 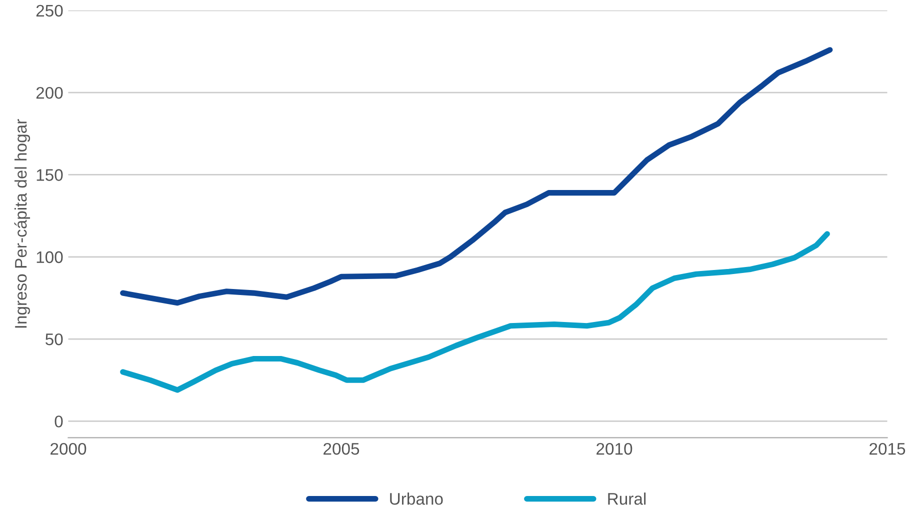 I want to click on y-tick-label: 200, so click(x=49, y=92).